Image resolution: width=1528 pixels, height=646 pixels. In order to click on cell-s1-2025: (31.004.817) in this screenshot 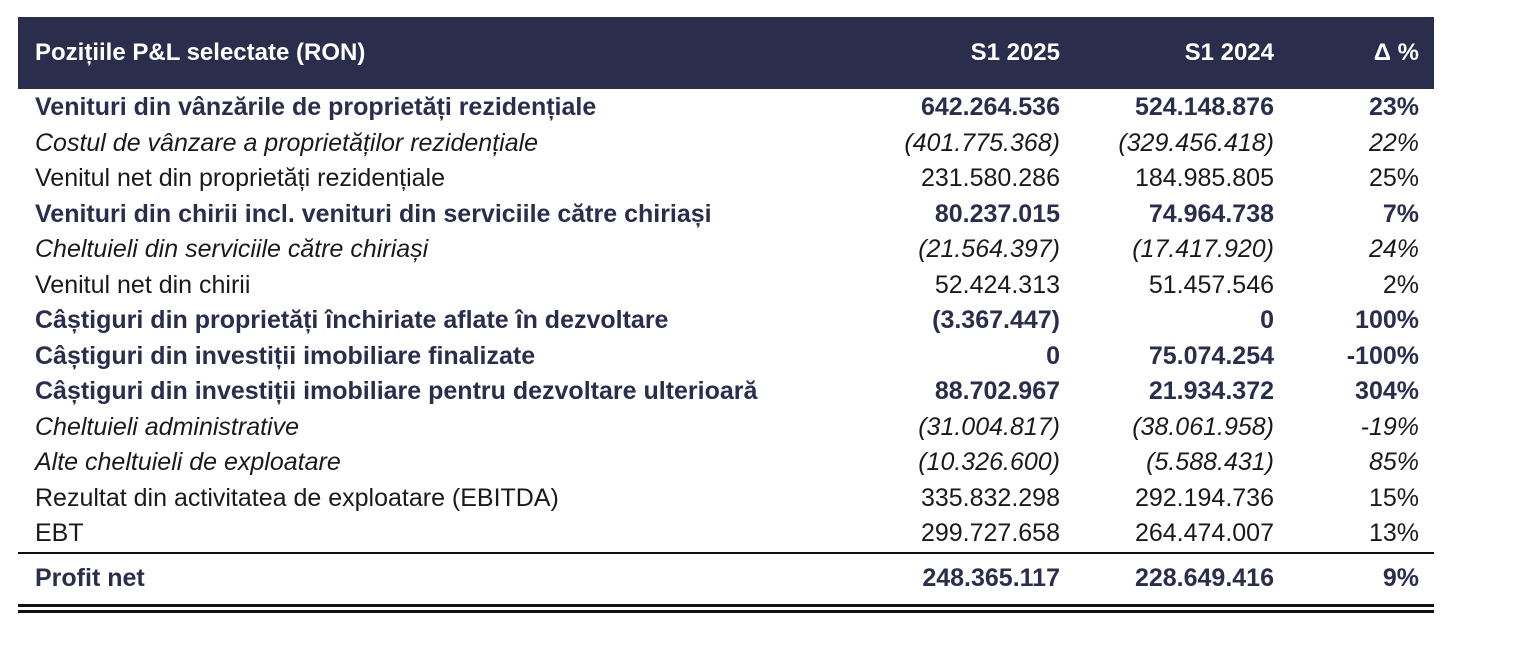, I will do `click(989, 426)`.